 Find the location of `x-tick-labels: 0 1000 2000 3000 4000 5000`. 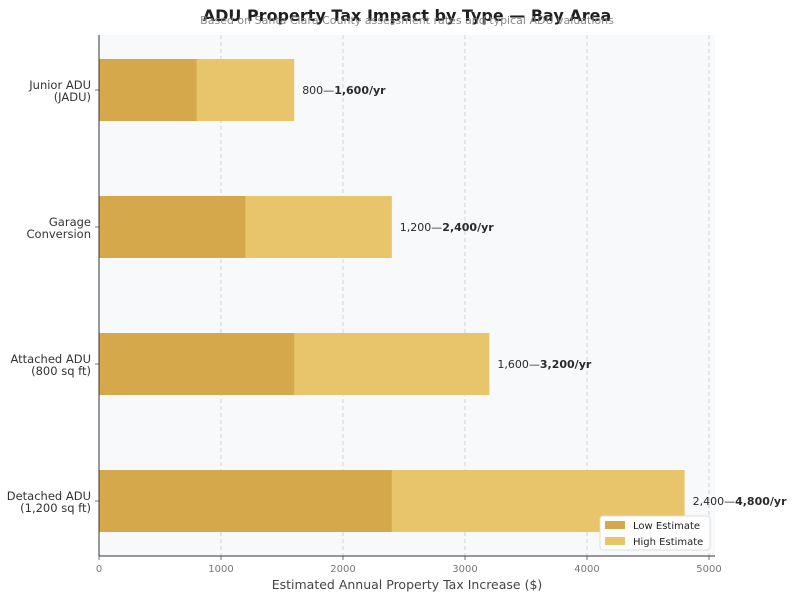

x-tick-labels: 0 1000 2000 3000 4000 5000 is located at coordinates (409, 565).